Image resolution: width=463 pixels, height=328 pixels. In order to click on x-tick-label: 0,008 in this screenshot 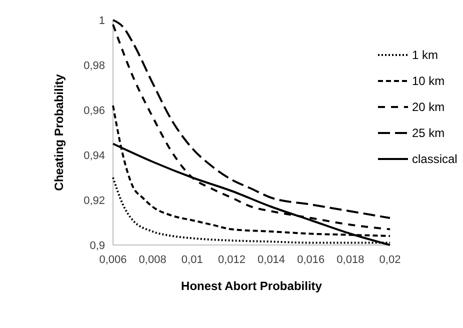, I will do `click(152, 260)`.